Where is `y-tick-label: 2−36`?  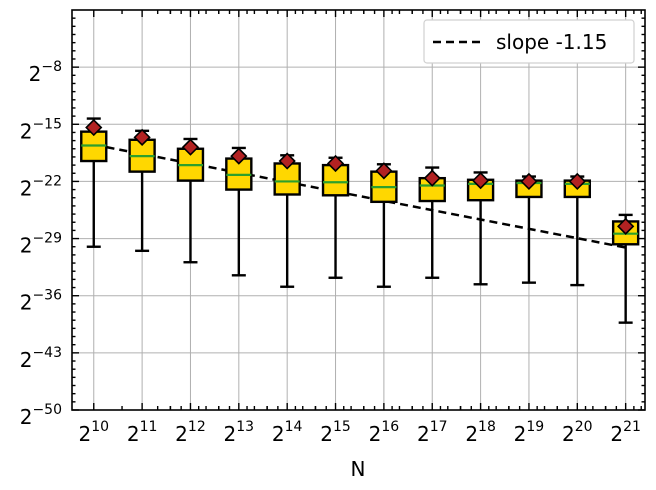
y-tick-label: 2−36 is located at coordinates (41, 301).